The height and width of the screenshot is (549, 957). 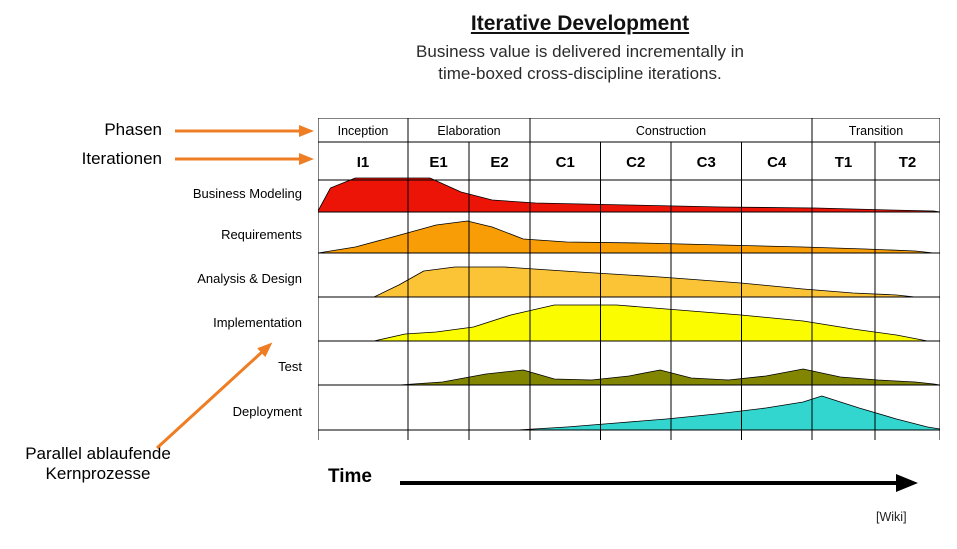 I want to click on iteration-label-e1: E1, so click(x=438, y=162).